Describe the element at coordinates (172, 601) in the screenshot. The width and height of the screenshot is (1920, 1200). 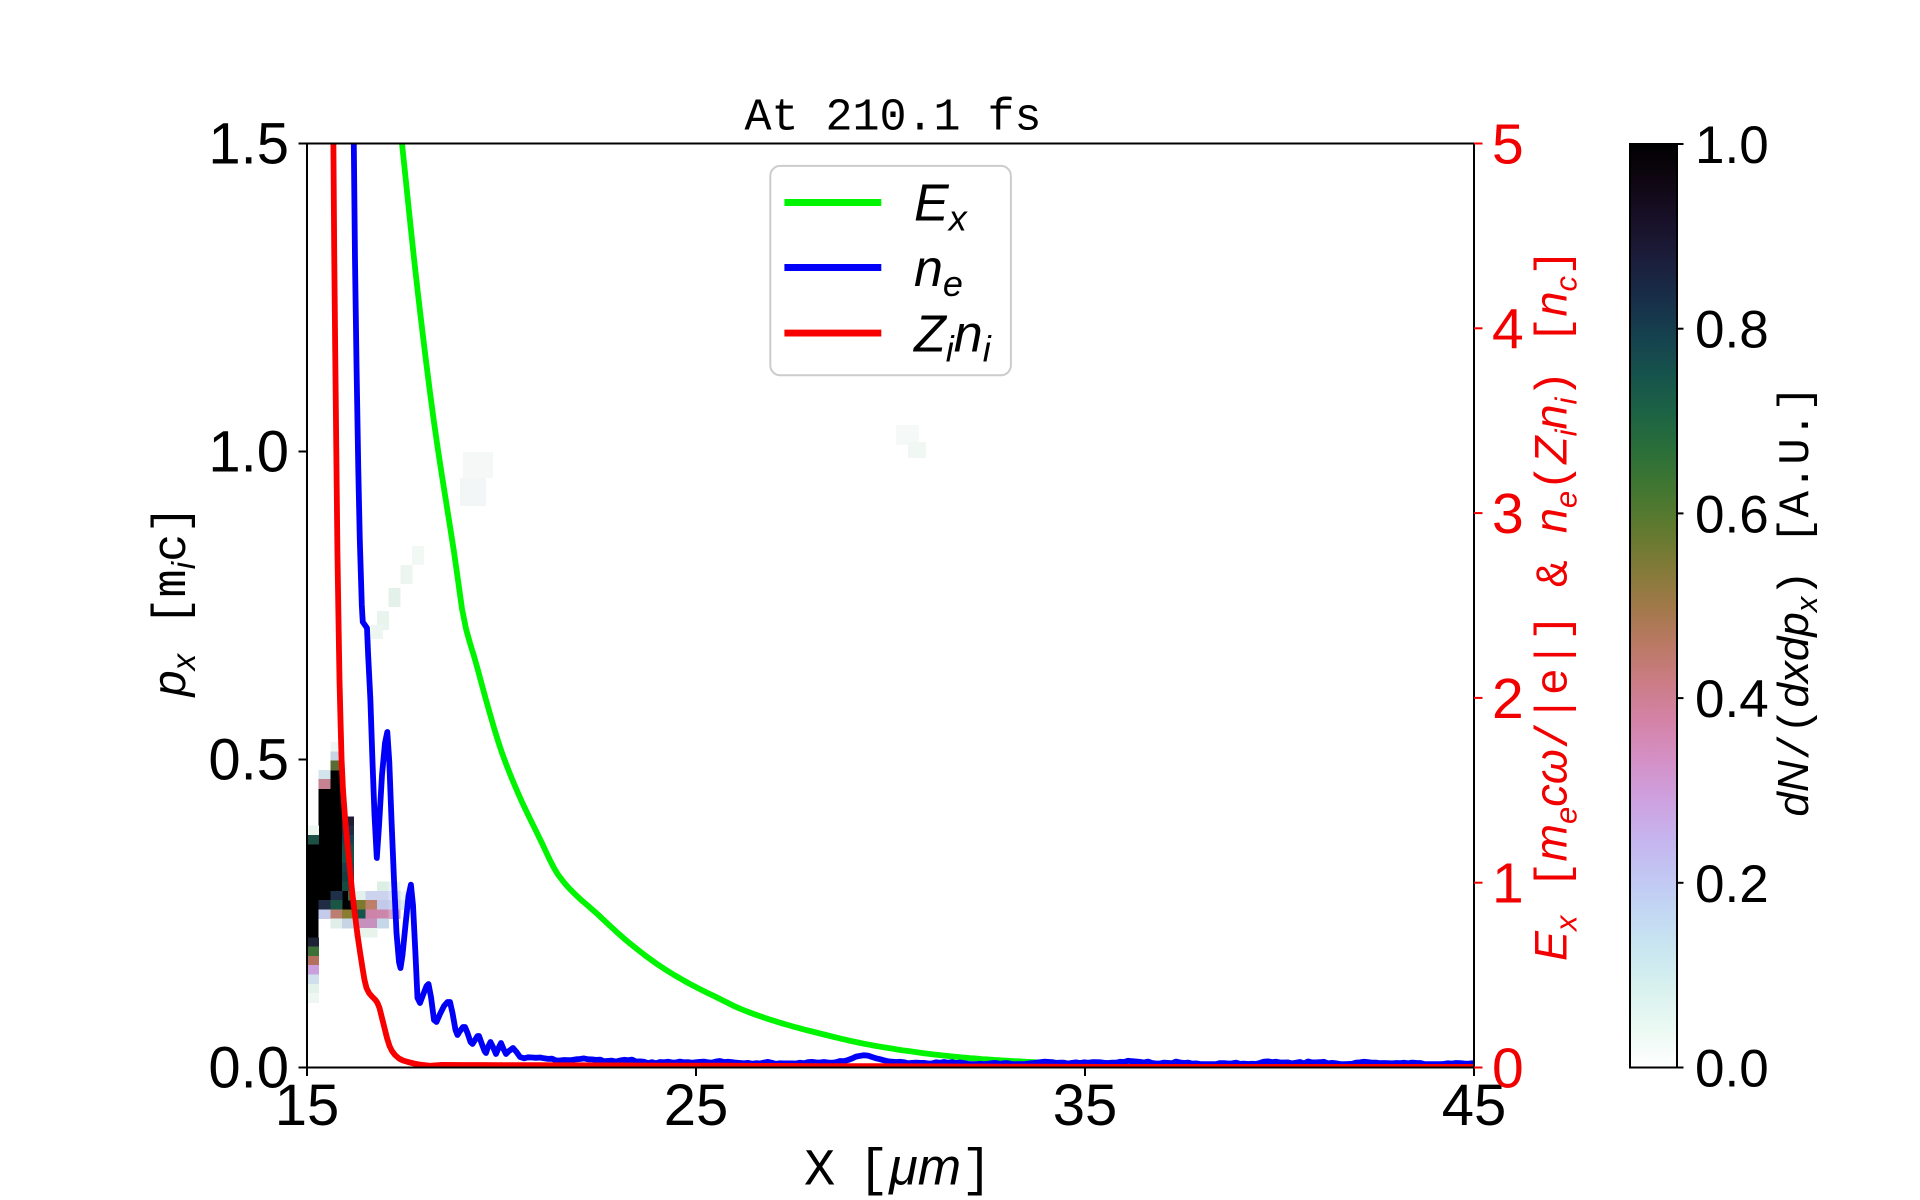
I see `svg-text: px [mic]` at that location.